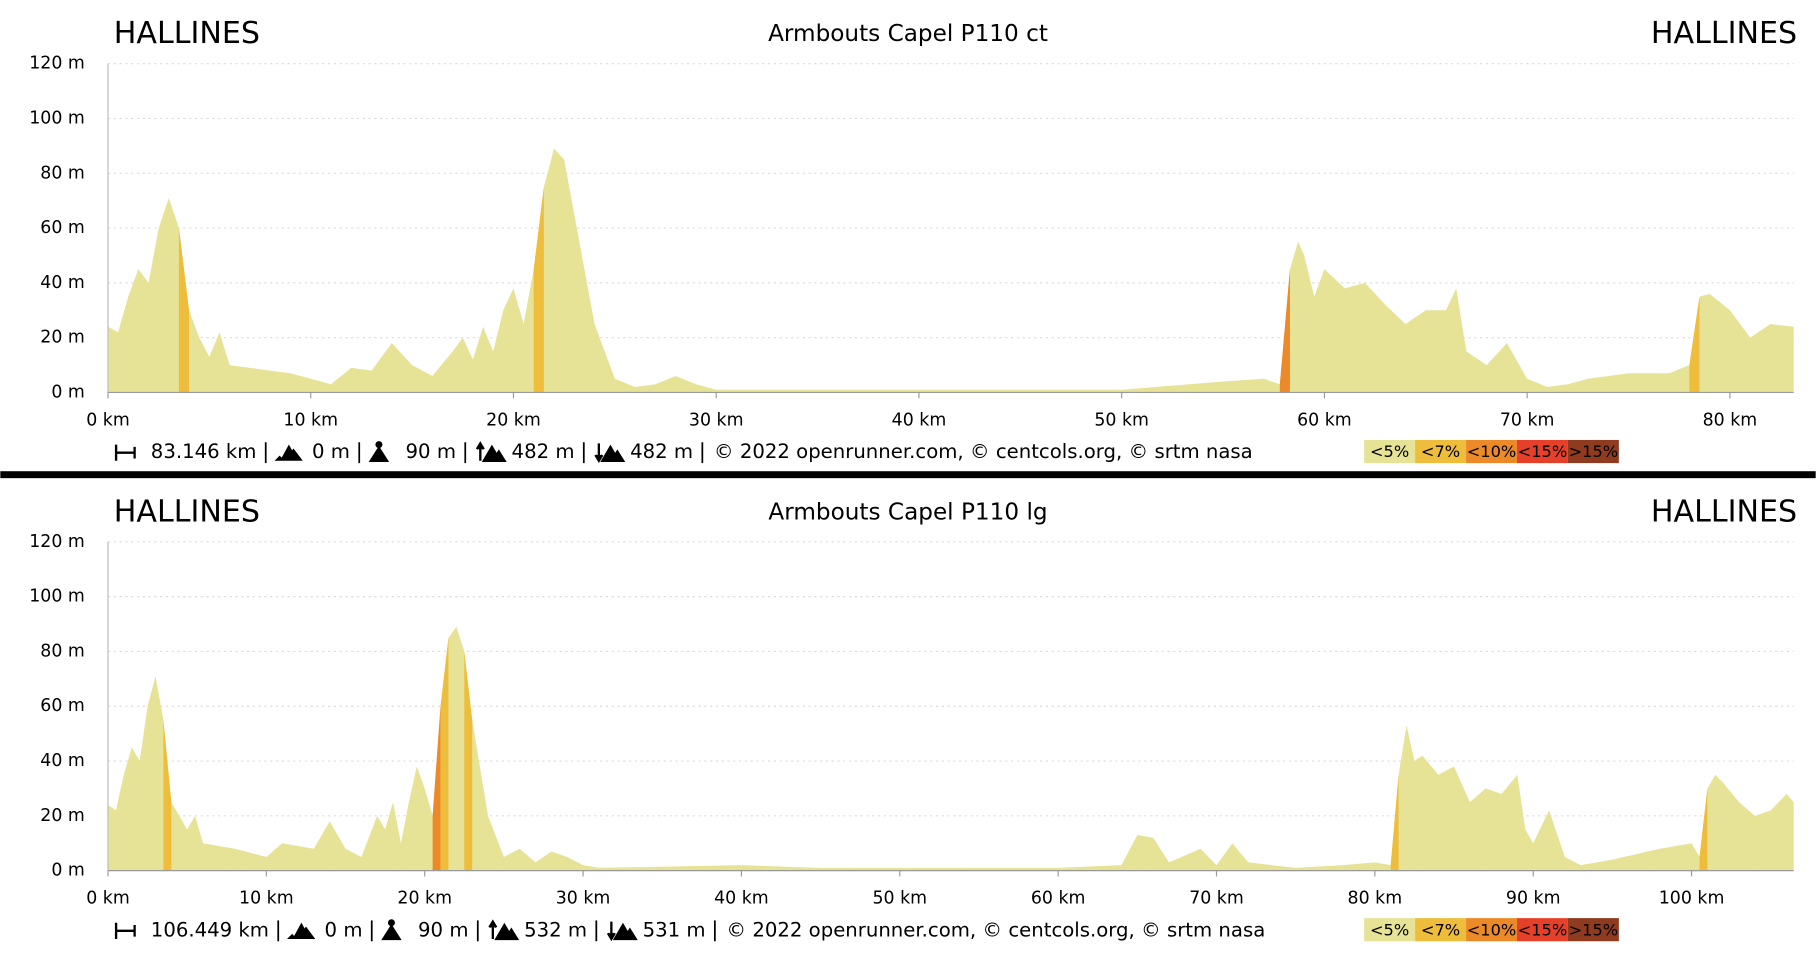 This screenshot has height=954, width=1816. What do you see at coordinates (661, 451) in the screenshot?
I see `stat-descent: 482 m` at bounding box center [661, 451].